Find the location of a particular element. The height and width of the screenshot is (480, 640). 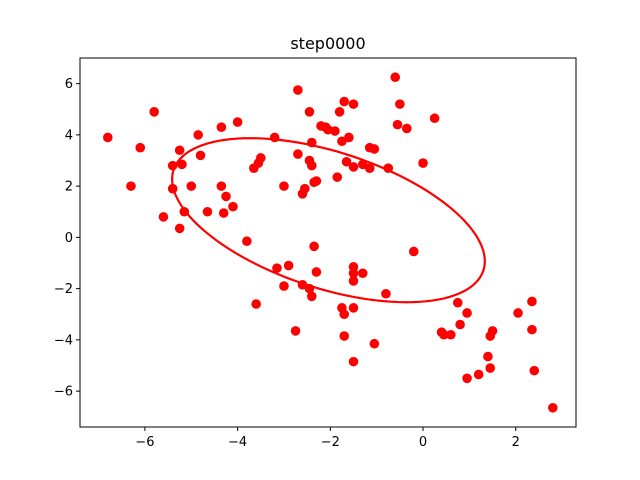

chart-title: step0000 is located at coordinates (327, 43).